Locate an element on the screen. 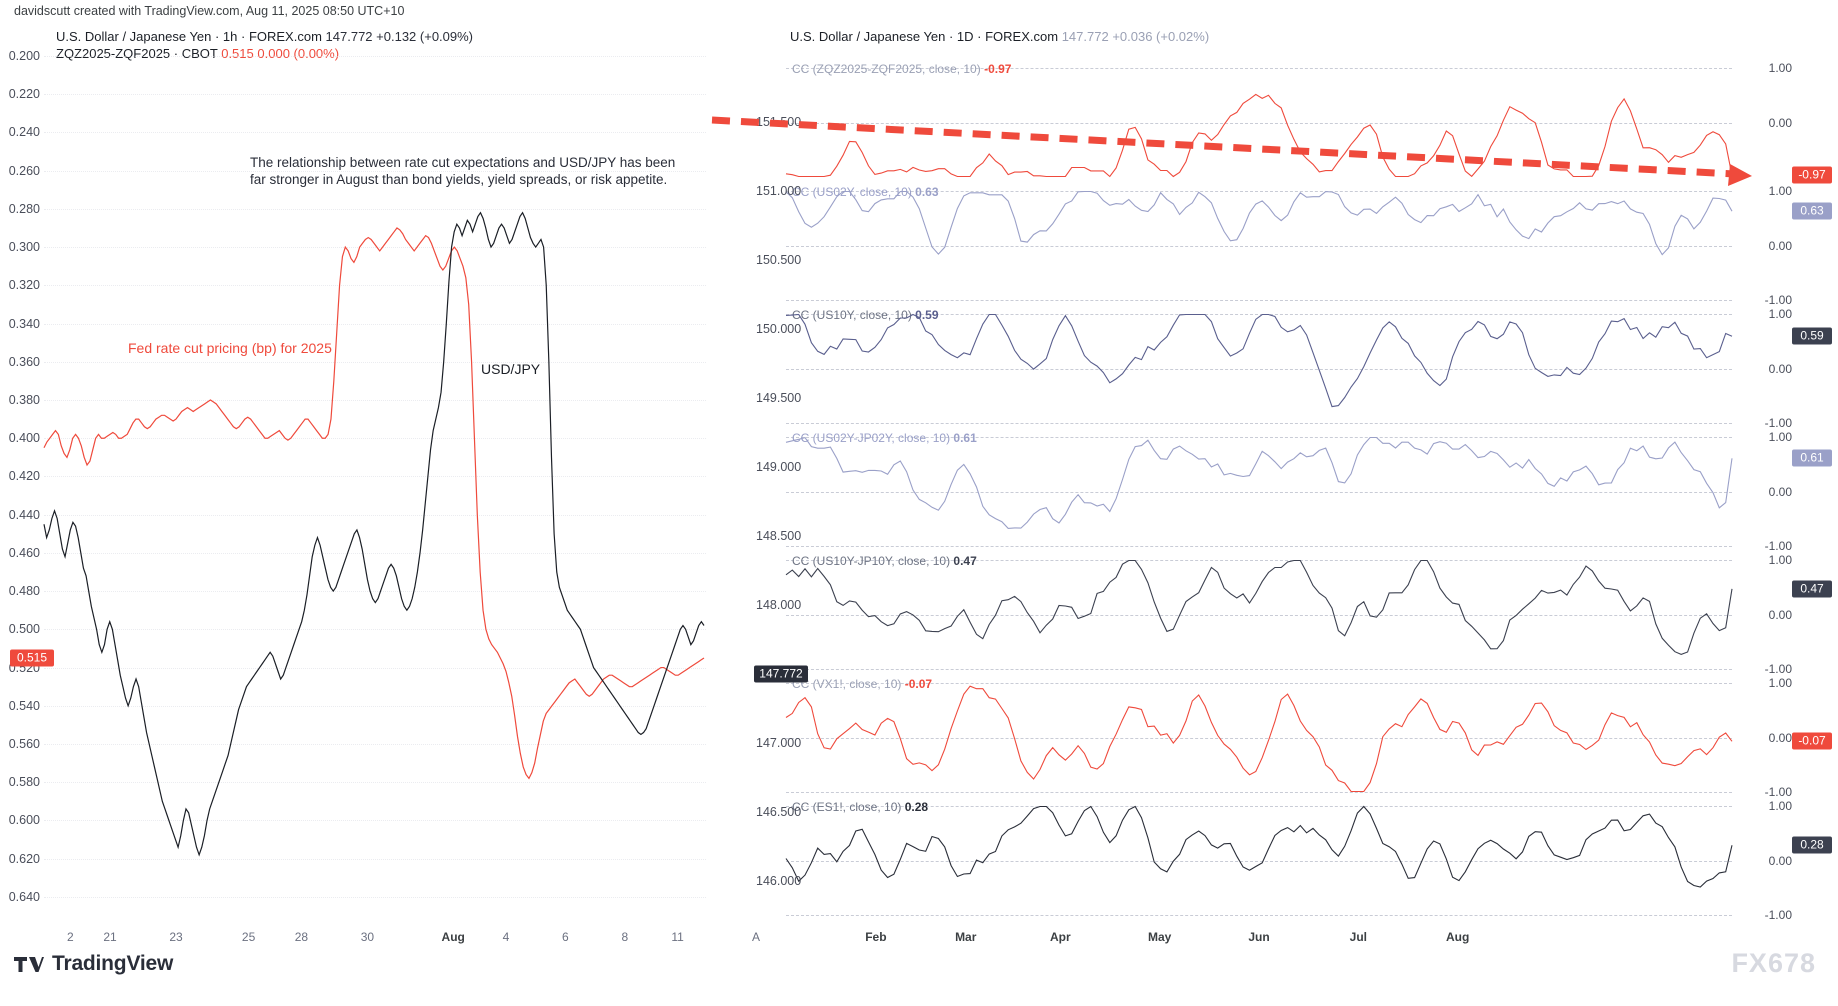 Image resolution: width=1838 pixels, height=1006 pixels. left-x-tick-label: 28 is located at coordinates (301, 937).